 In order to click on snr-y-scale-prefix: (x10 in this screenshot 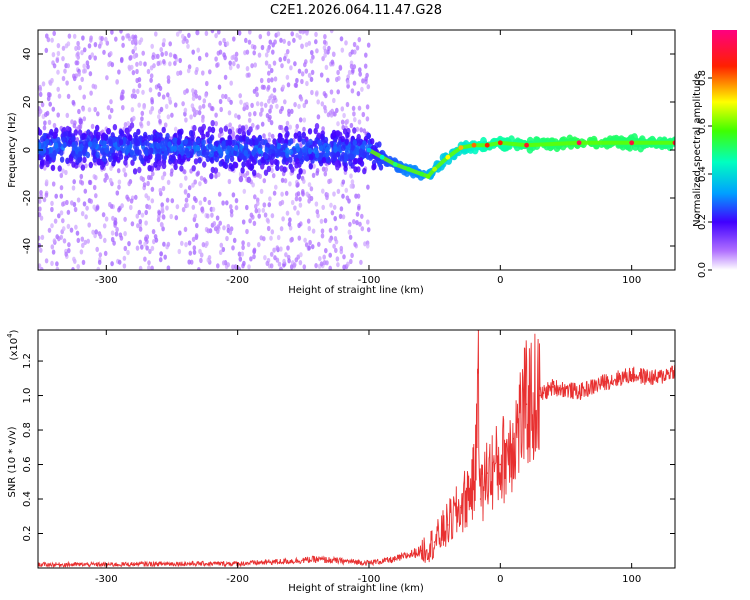, I will do `click(14, 349)`.